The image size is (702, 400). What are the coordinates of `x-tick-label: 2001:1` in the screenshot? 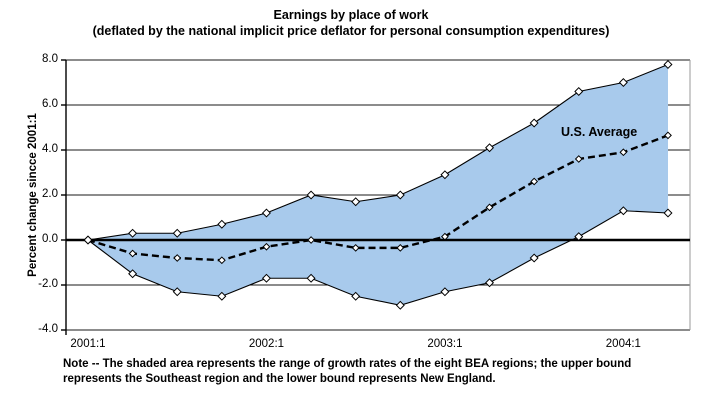 It's located at (88, 344).